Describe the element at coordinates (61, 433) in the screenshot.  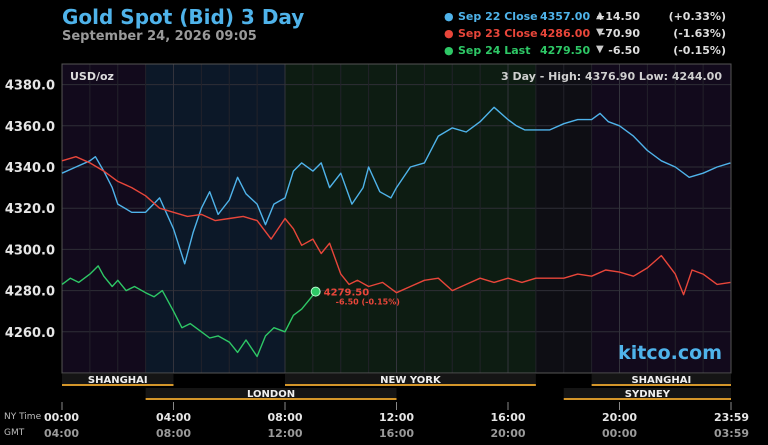
I see `gmt-time-tick-label: 04:00` at that location.